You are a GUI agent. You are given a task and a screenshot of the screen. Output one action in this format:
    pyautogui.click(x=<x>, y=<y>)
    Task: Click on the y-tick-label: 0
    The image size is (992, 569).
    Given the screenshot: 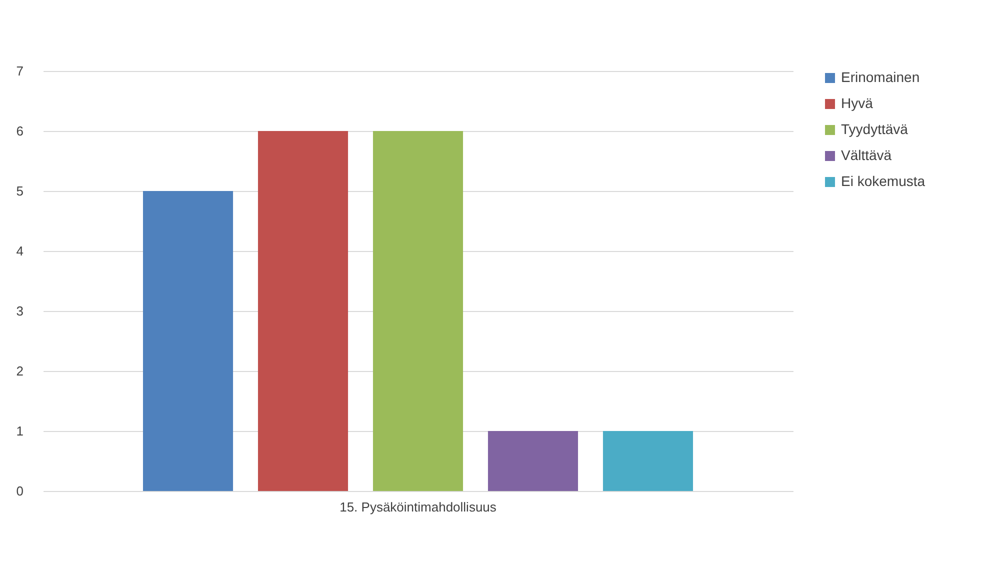 What is the action you would take?
    pyautogui.click(x=20, y=491)
    